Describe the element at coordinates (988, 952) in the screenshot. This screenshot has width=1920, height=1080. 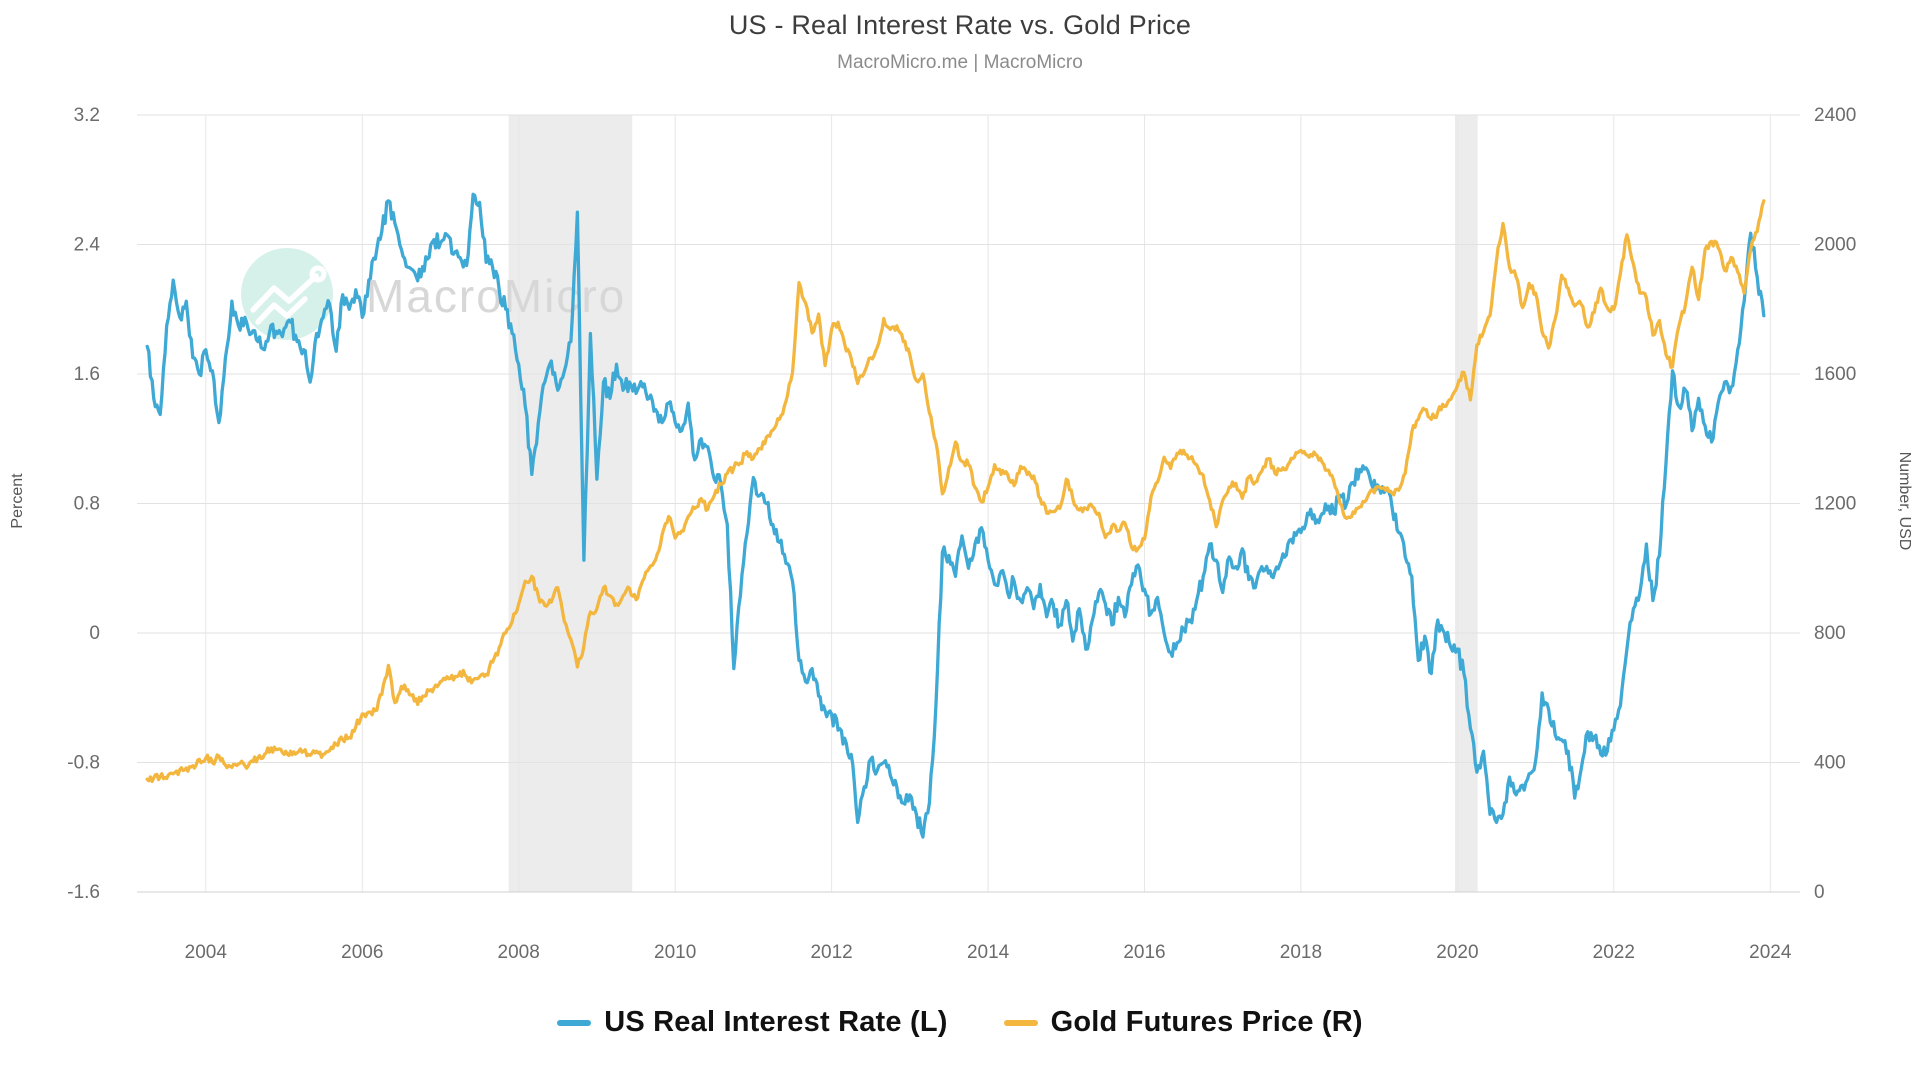
I see `x-tick-label: 2014` at that location.